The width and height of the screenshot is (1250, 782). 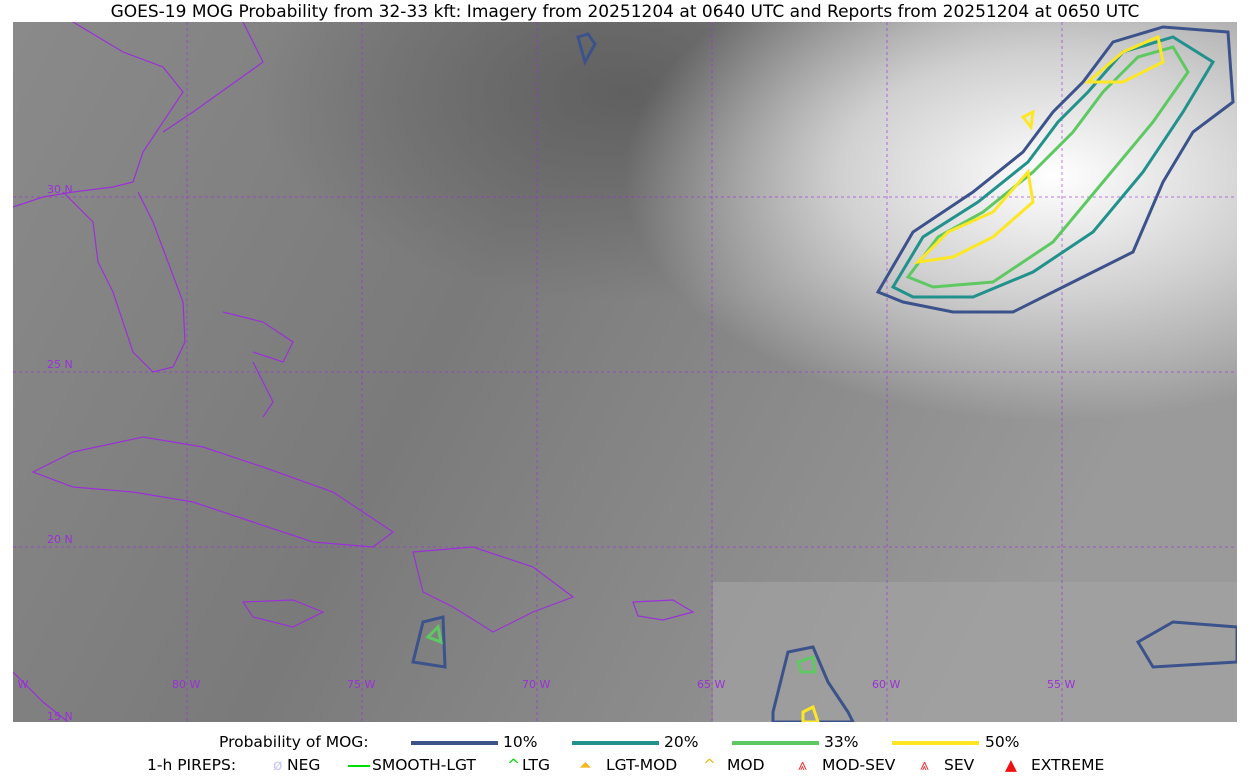 I want to click on lon-label: 80 W, so click(x=186, y=684).